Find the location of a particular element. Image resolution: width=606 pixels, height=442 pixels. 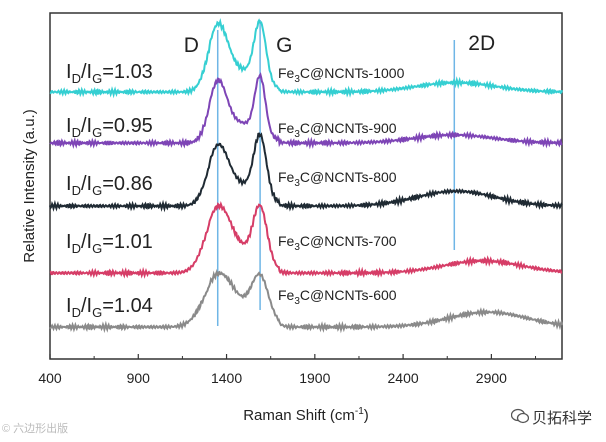

x-tick-label: 2400 is located at coordinates (403, 378).